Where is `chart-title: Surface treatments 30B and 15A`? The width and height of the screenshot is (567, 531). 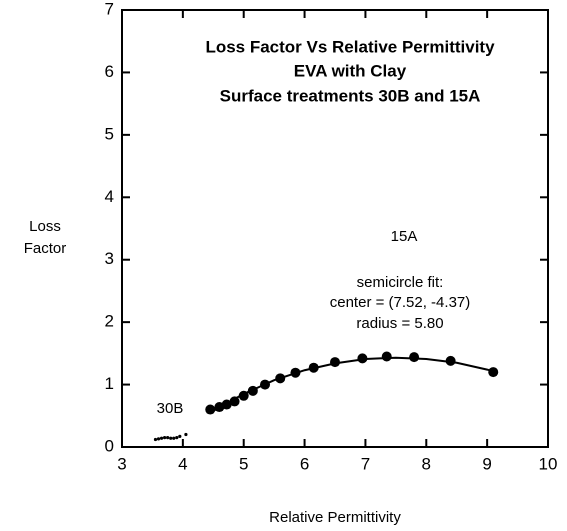
chart-title: Surface treatments 30B and 15A is located at coordinates (350, 95).